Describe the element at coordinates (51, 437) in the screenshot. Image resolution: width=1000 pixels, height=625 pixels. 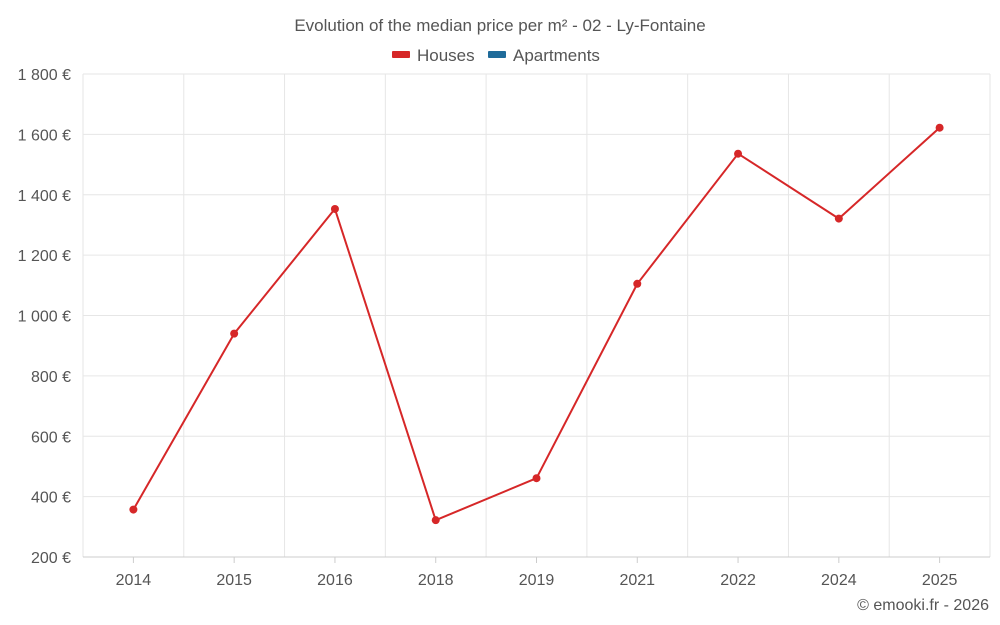
I see `y-tick-label: 600 €` at that location.